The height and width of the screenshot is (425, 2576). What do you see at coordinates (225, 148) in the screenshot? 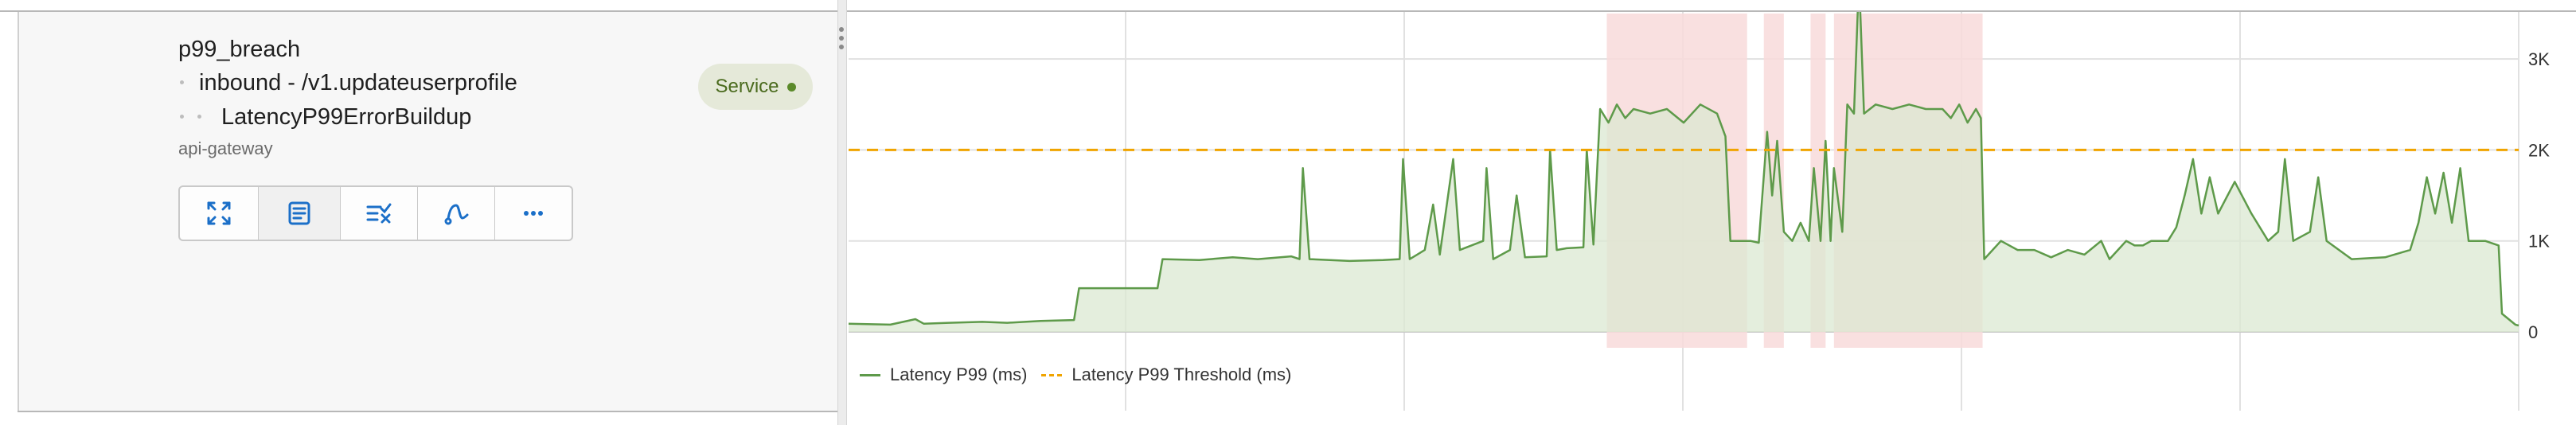
I see `service-name: api-gateway` at bounding box center [225, 148].